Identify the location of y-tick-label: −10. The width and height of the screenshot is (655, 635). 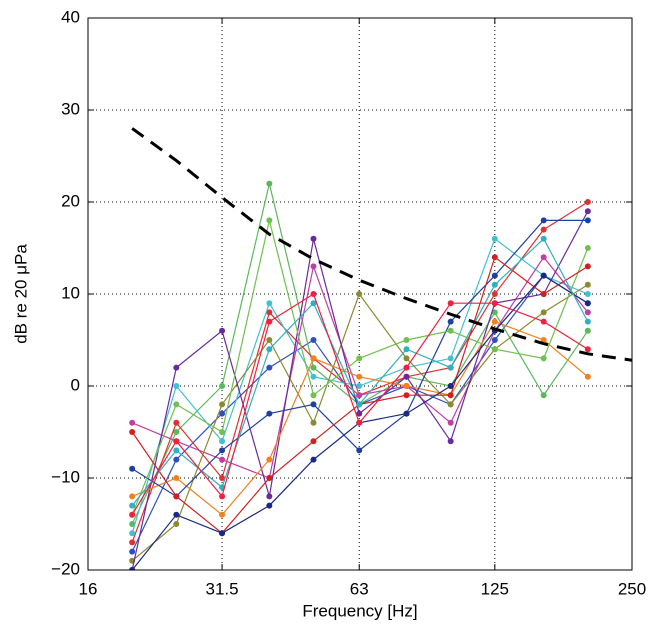
(65, 476).